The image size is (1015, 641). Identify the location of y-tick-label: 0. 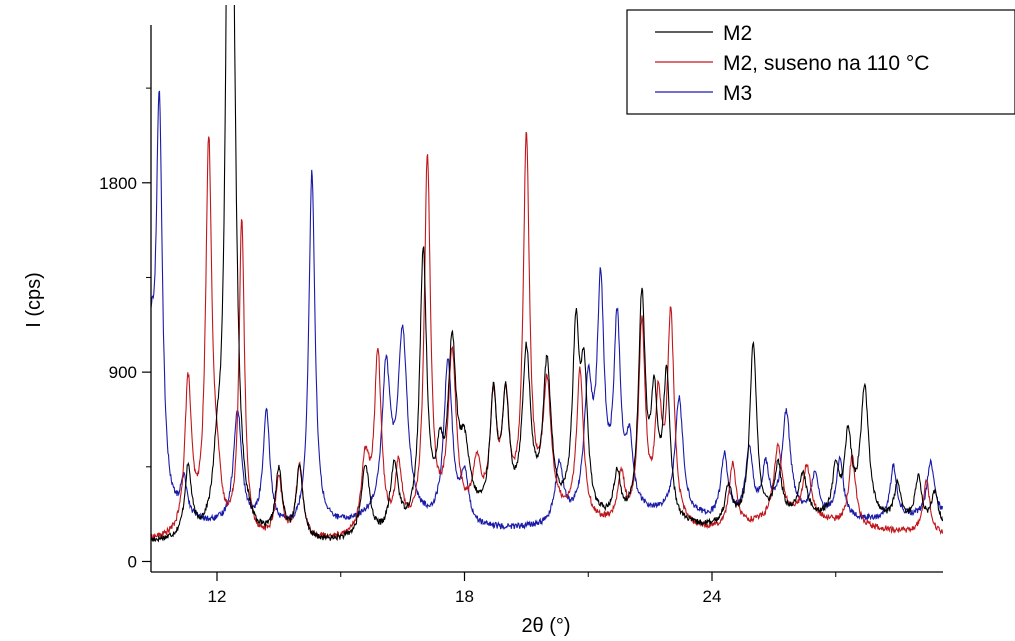
(132, 561).